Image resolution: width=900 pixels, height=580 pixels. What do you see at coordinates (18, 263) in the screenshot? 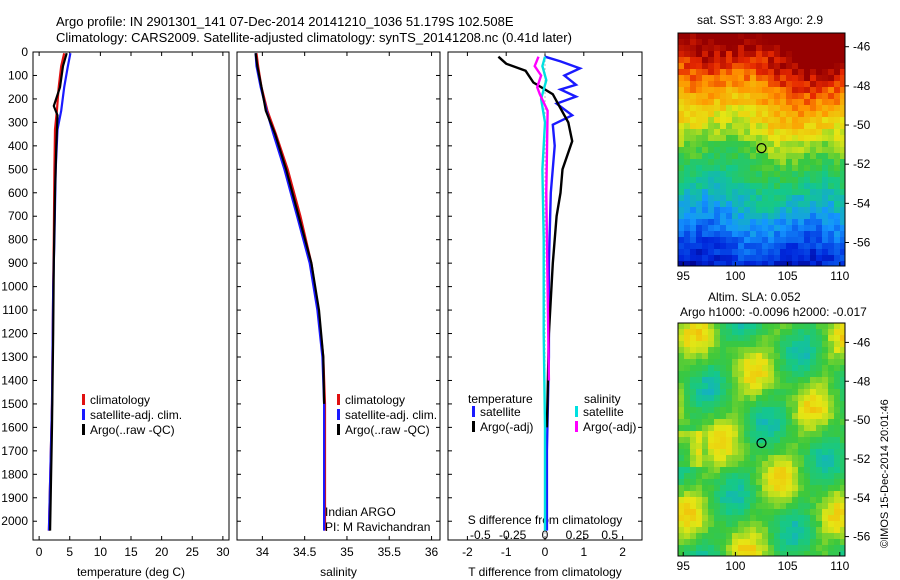
I see `y-tick-label: 900` at bounding box center [18, 263].